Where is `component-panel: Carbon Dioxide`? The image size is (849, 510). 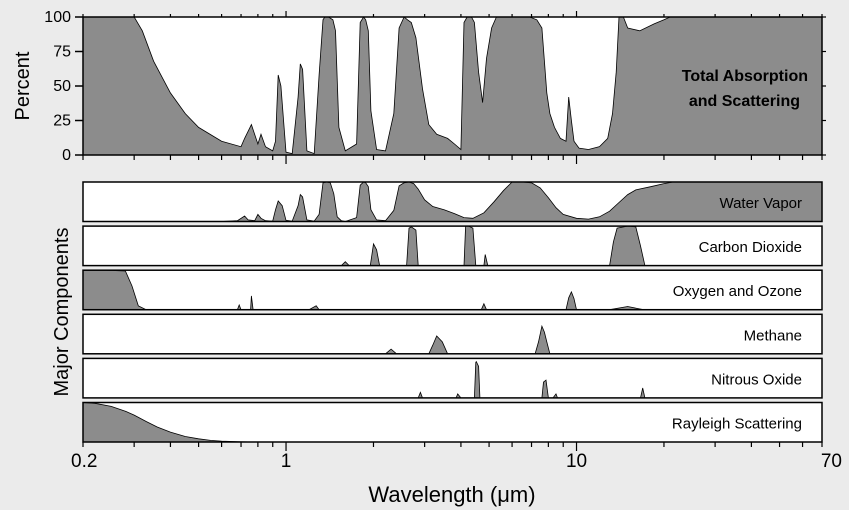
component-panel: Carbon Dioxide is located at coordinates (452, 246).